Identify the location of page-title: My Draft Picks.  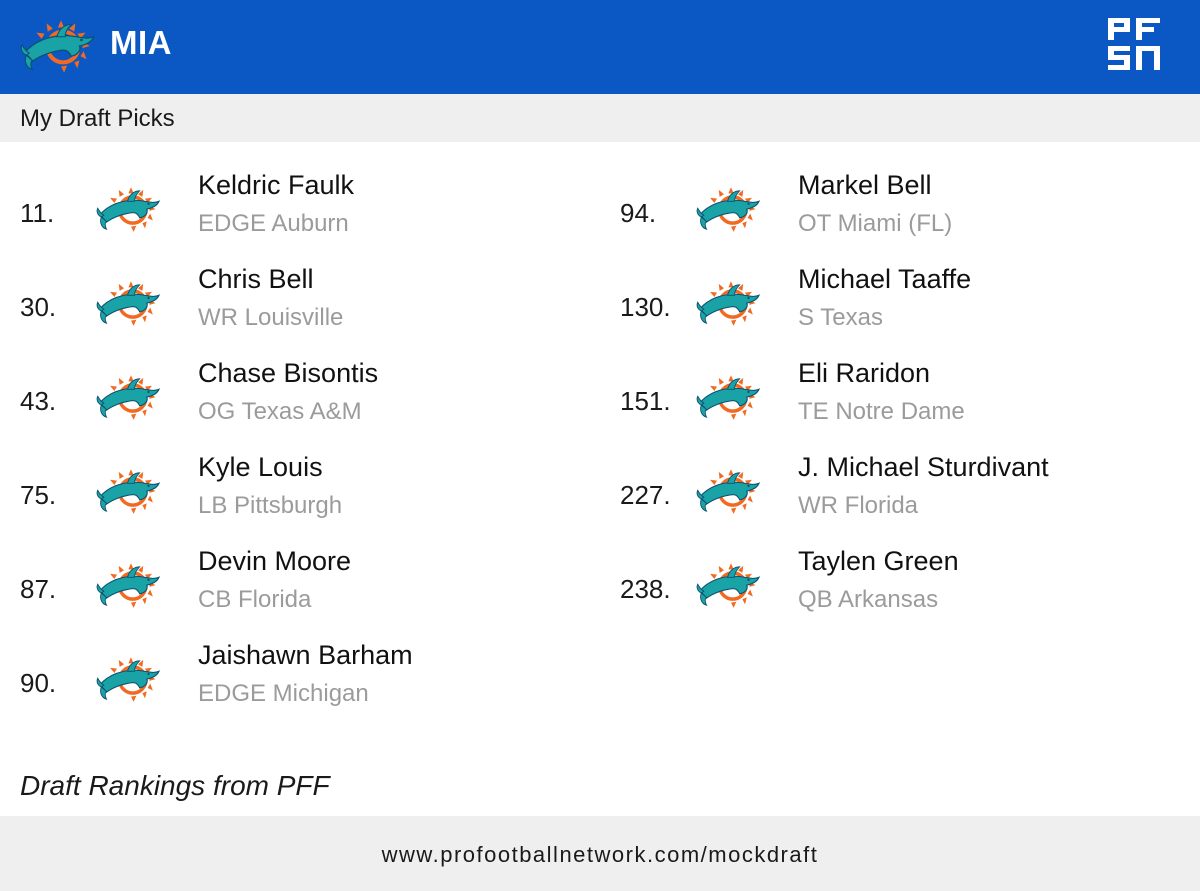
(97, 118).